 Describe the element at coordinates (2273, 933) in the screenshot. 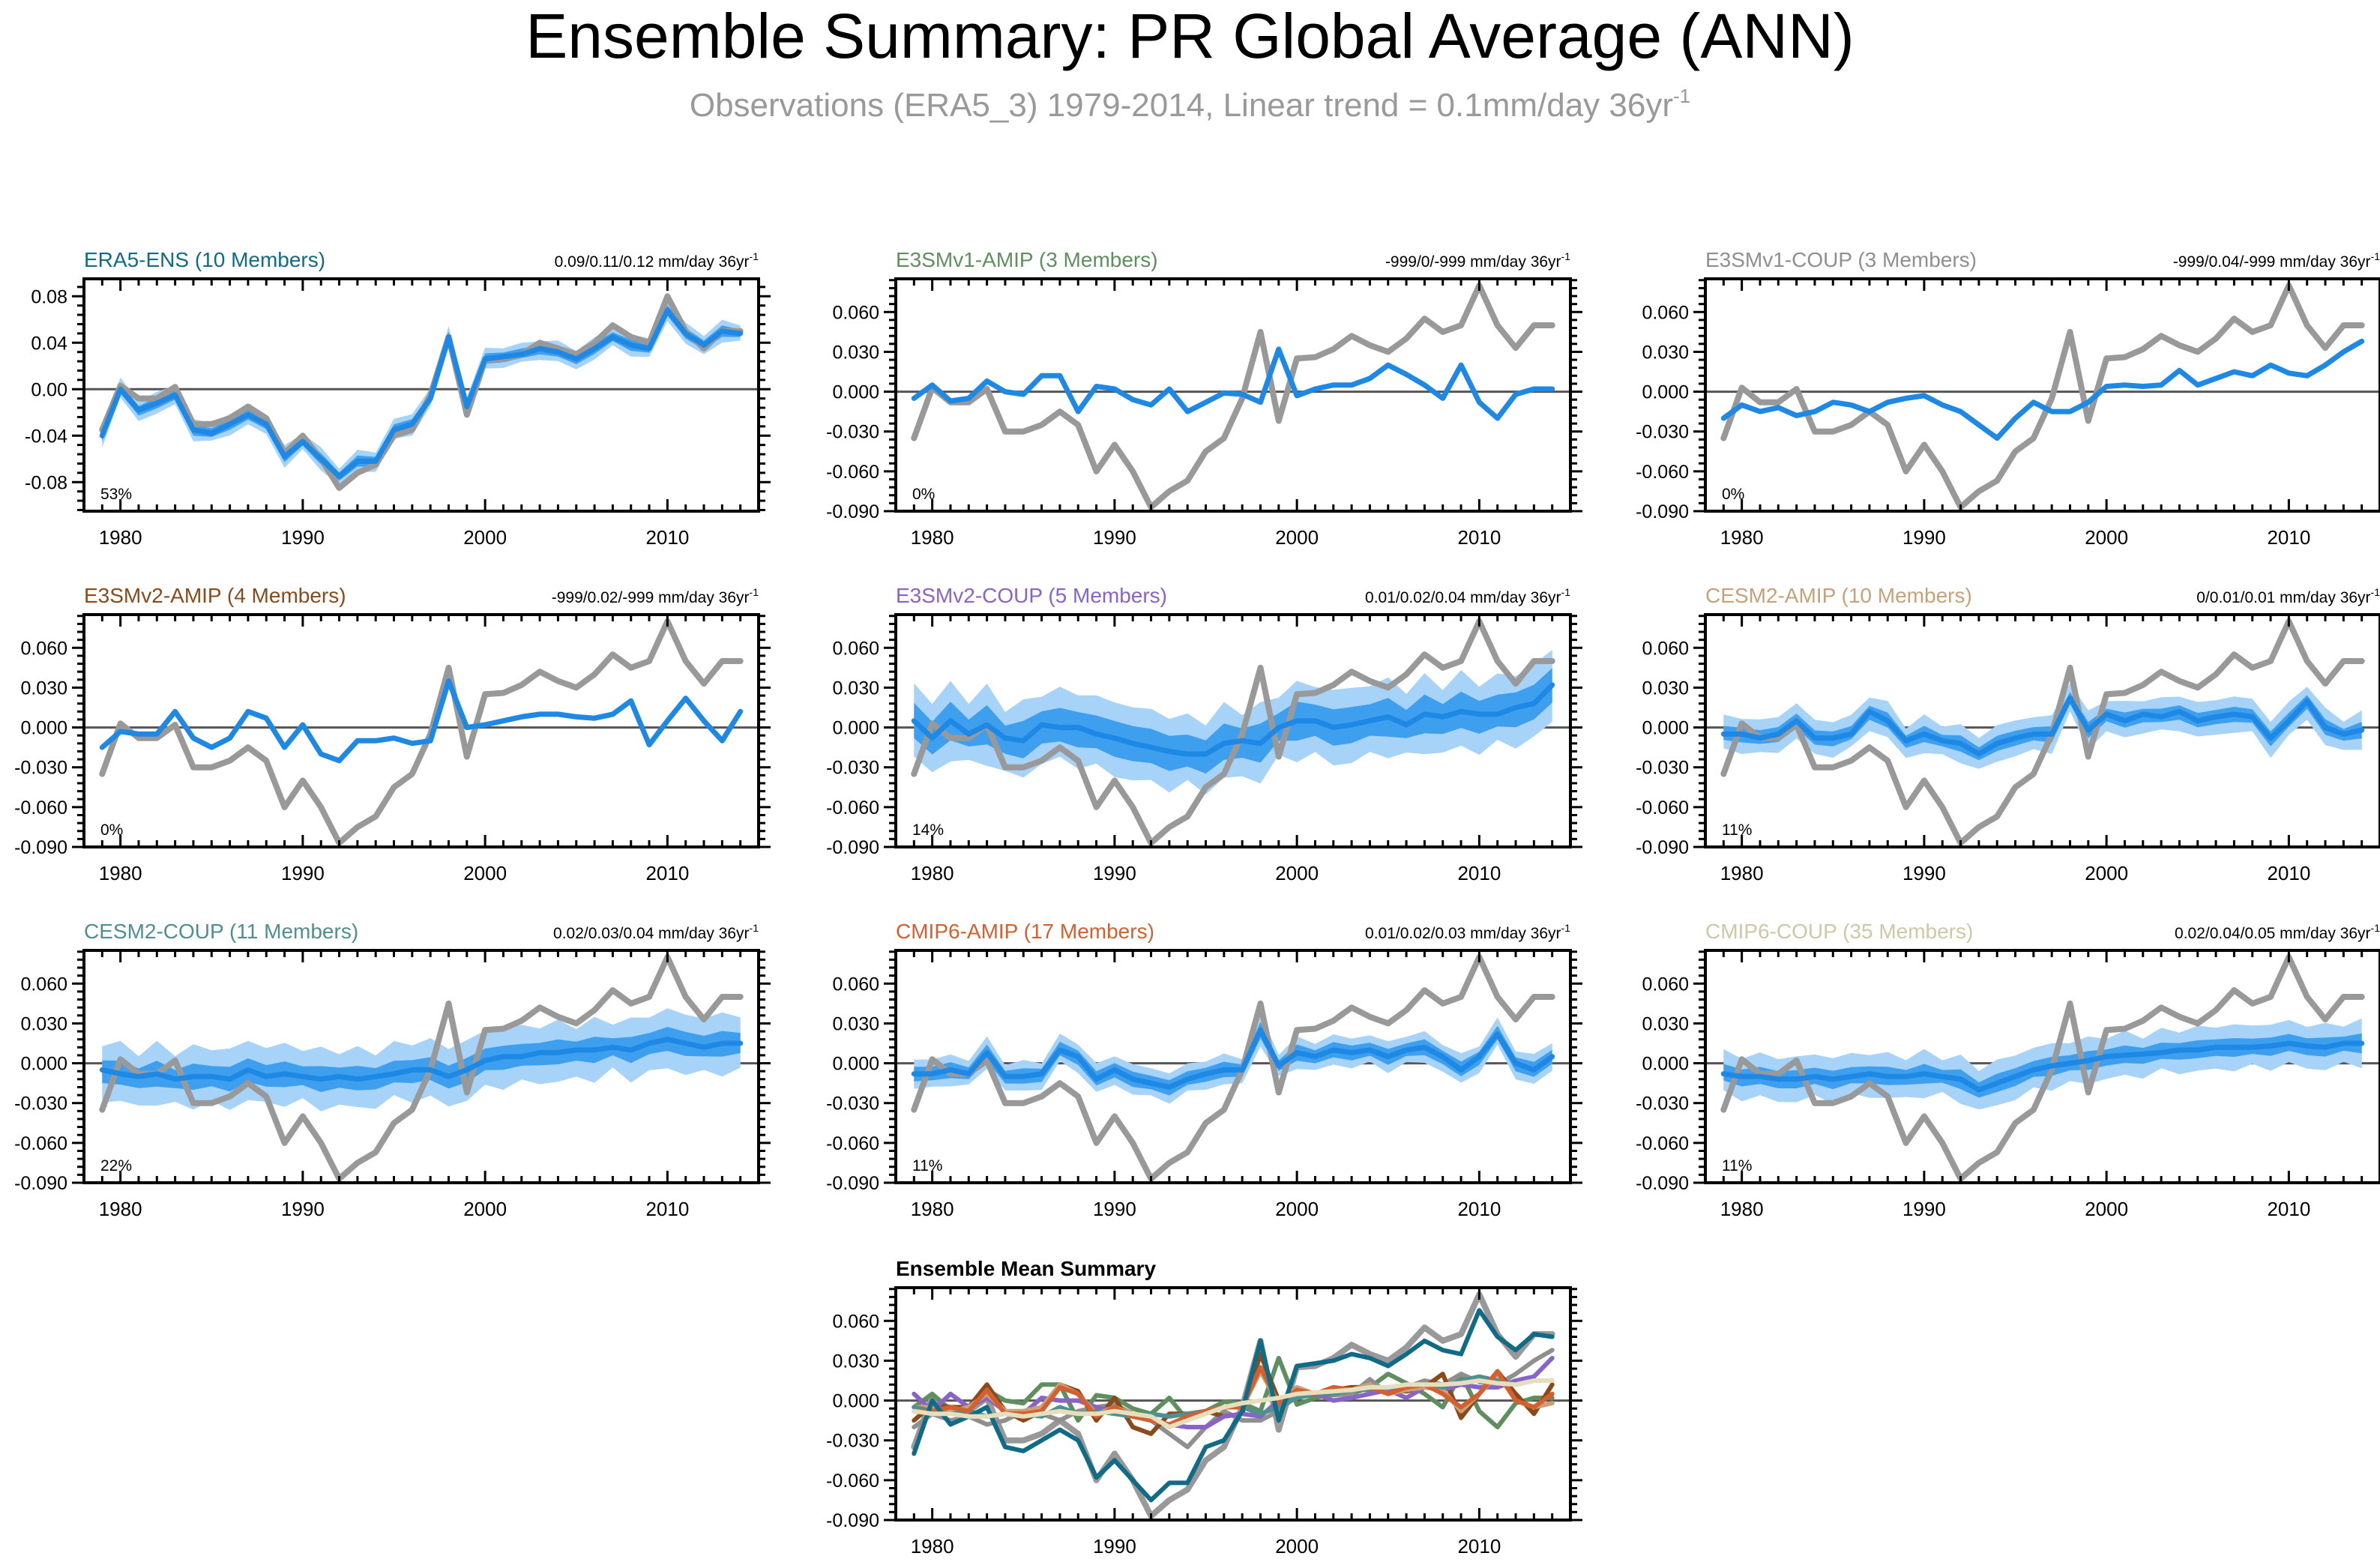

I see `trend-value: 0.02/0.04/0.05 mm/day 36yr` at that location.